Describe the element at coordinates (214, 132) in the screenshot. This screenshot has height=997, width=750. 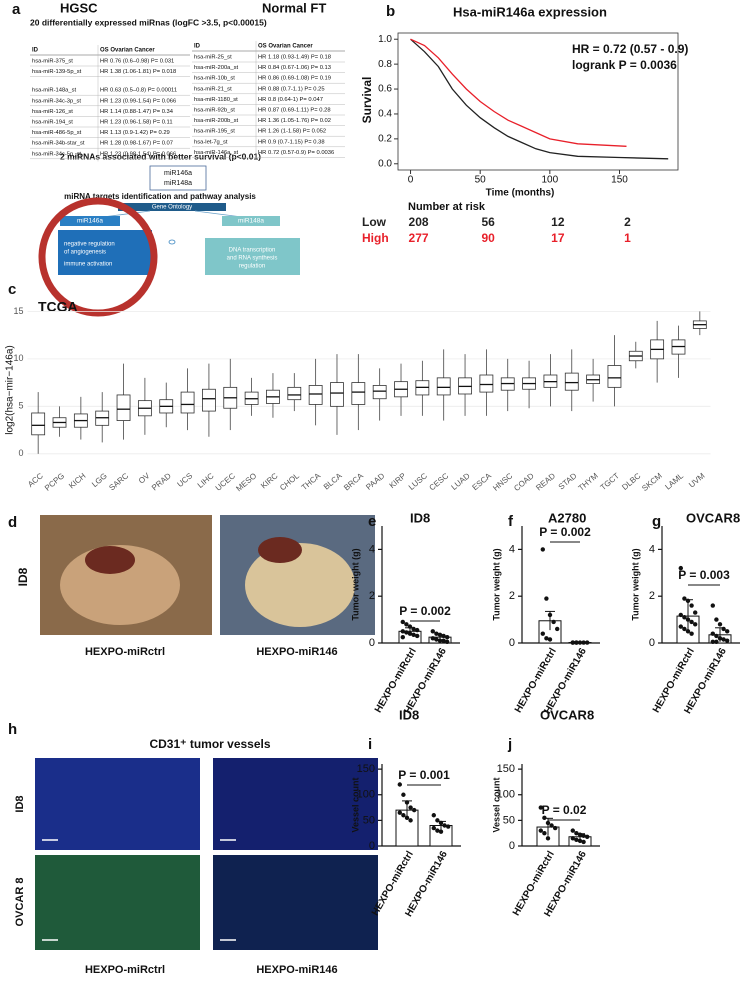
I see `table-cell: hsa-miR-195_st` at that location.